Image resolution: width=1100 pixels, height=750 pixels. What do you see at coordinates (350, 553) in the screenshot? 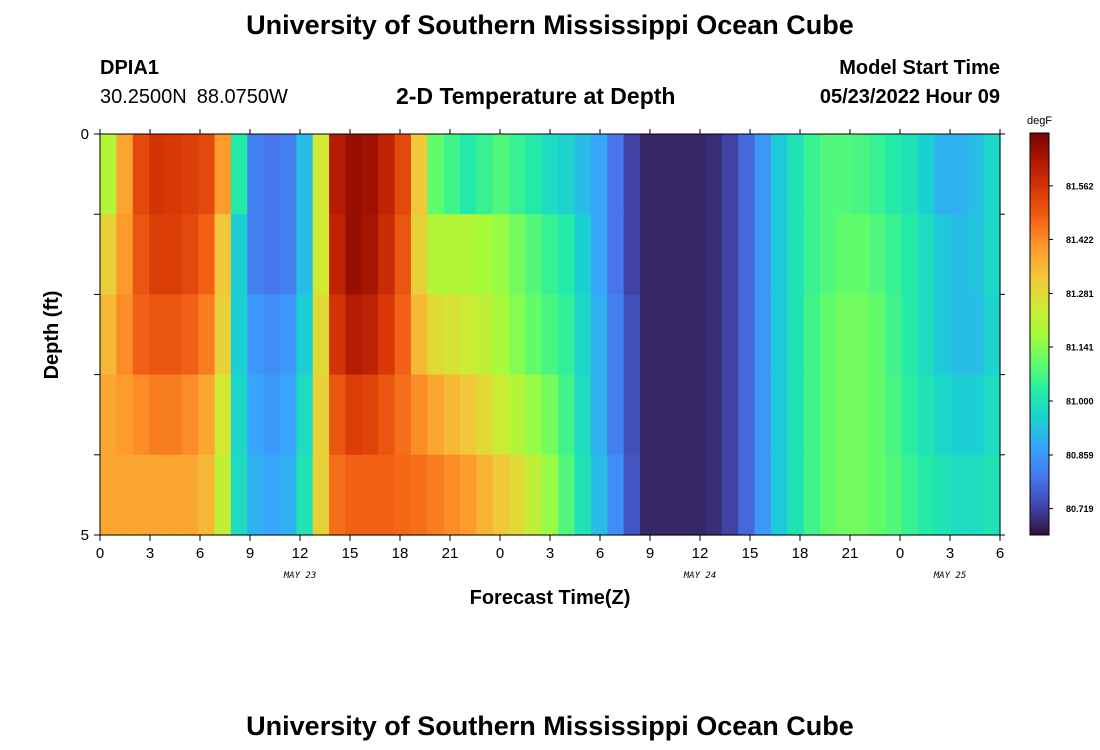
I see `x-tick-label: 15` at bounding box center [350, 553].